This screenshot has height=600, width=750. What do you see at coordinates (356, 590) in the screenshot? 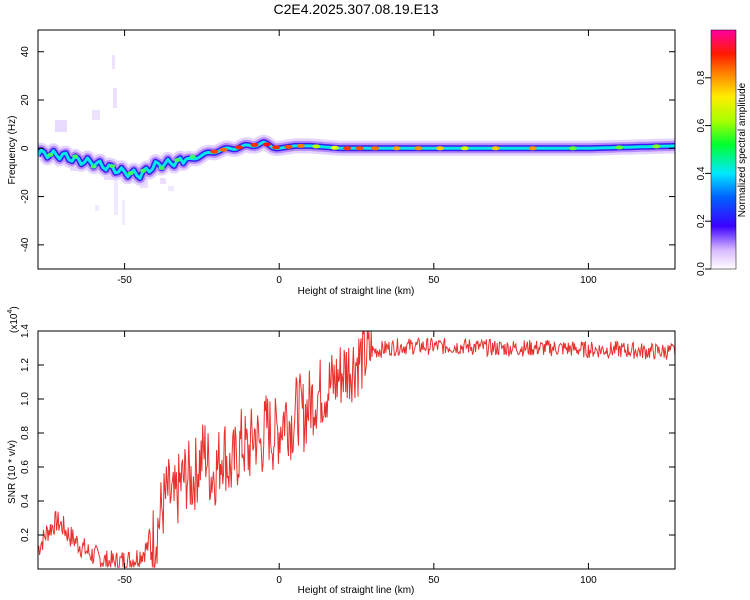
I see `snr-xlabel: Height of straight line (km)` at bounding box center [356, 590].